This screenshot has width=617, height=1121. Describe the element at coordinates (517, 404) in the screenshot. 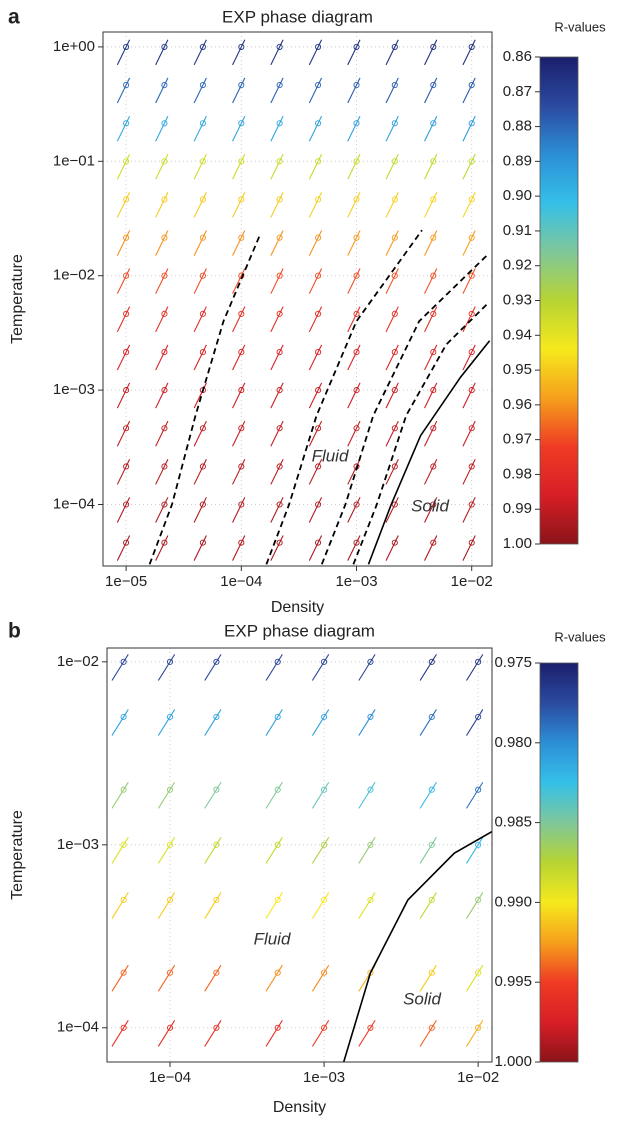

I see `colorbar-tick-label: 0.96` at that location.